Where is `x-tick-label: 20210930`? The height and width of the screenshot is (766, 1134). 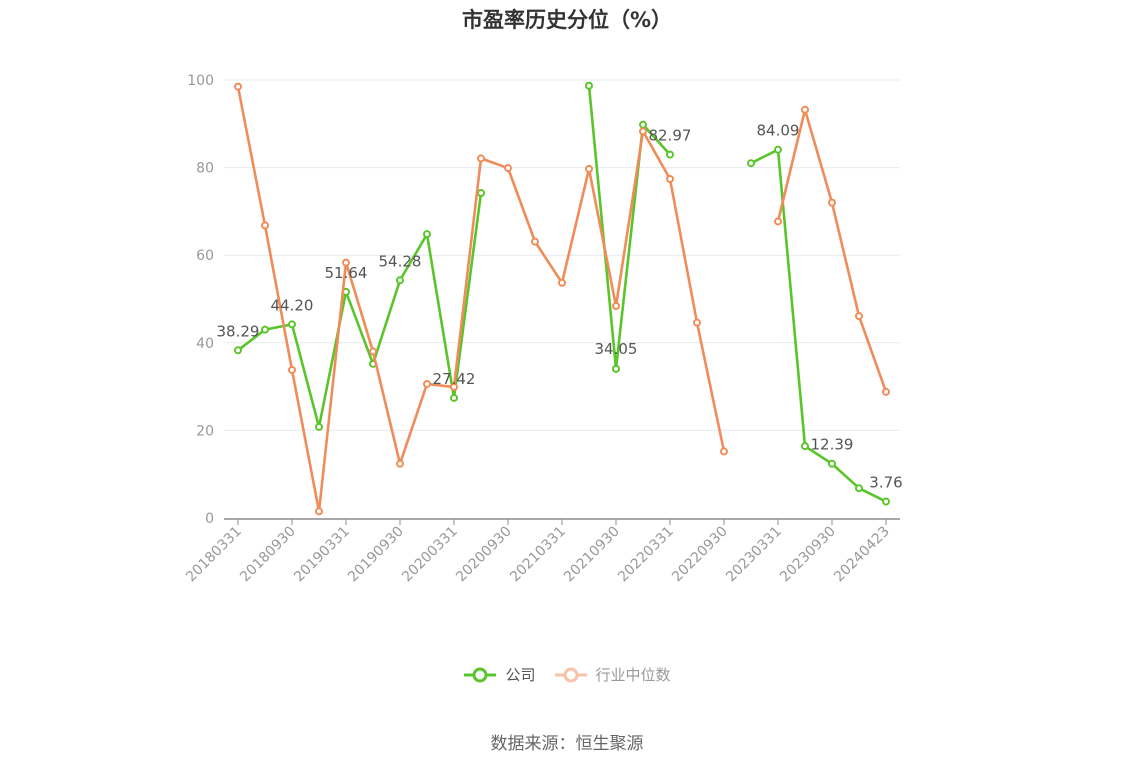 x-tick-label: 20210930 is located at coordinates (592, 555).